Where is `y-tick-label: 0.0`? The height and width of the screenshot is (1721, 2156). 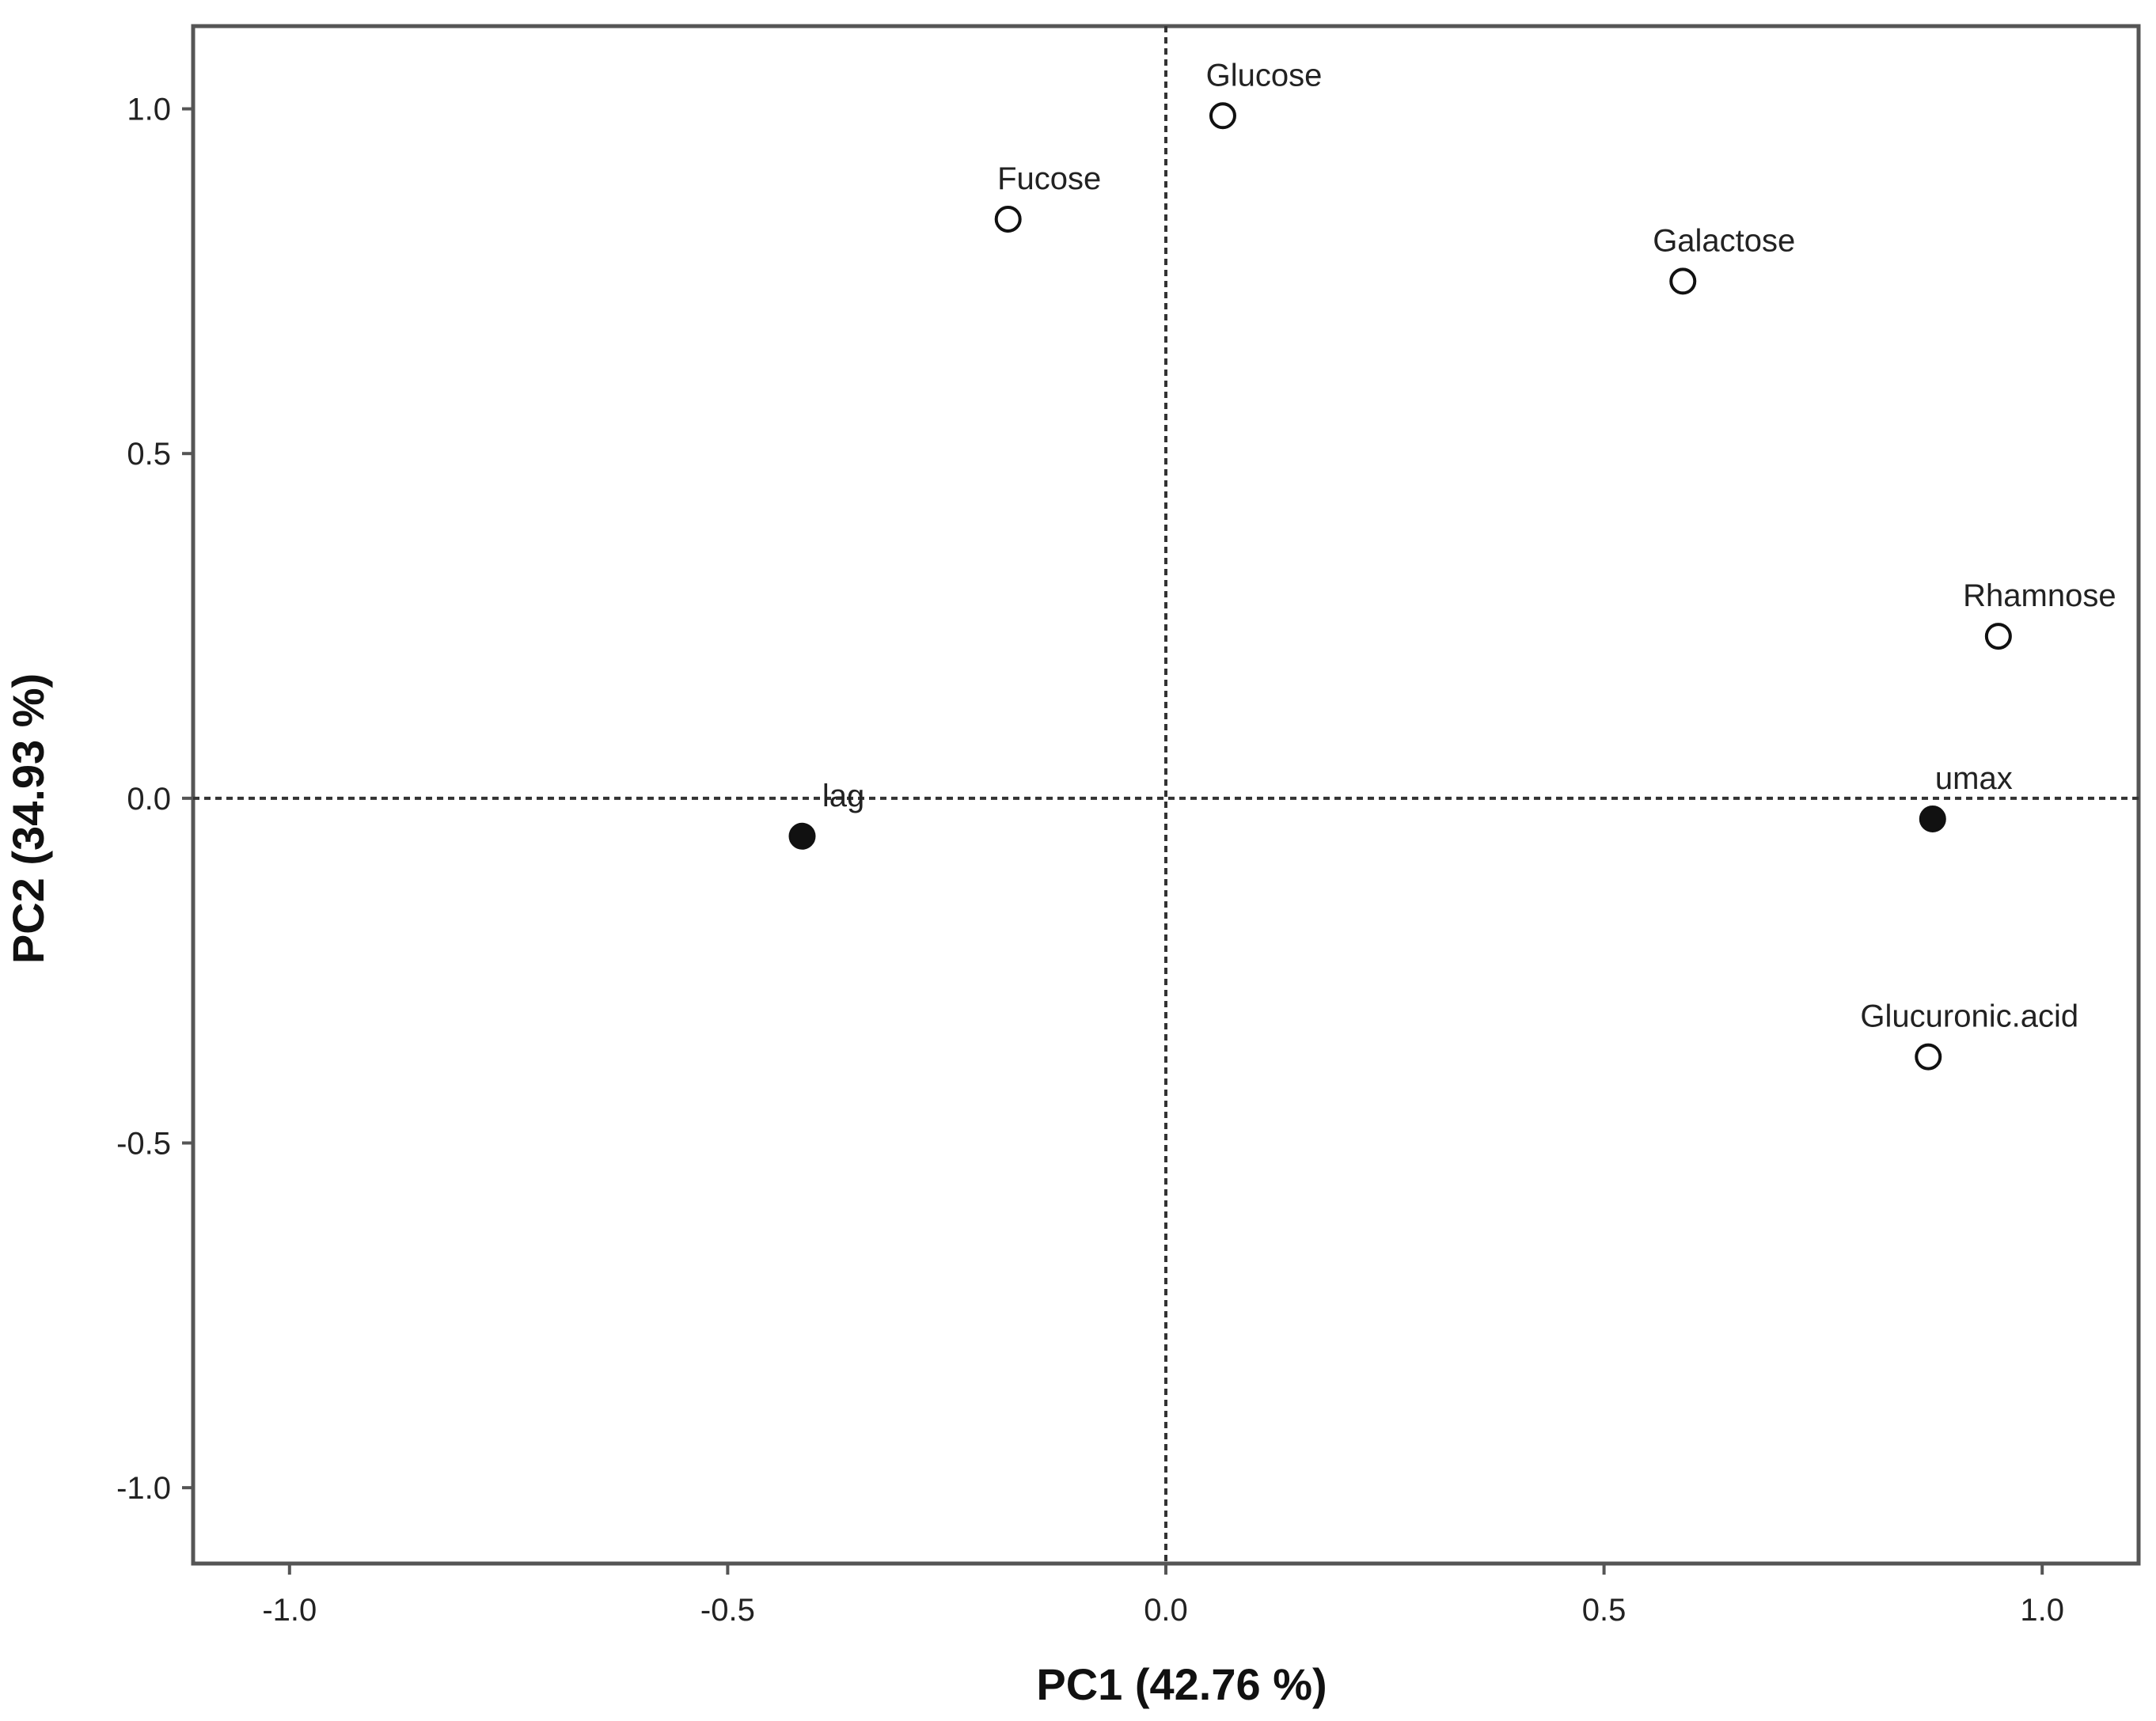 y-tick-label: 0.0 is located at coordinates (149, 799).